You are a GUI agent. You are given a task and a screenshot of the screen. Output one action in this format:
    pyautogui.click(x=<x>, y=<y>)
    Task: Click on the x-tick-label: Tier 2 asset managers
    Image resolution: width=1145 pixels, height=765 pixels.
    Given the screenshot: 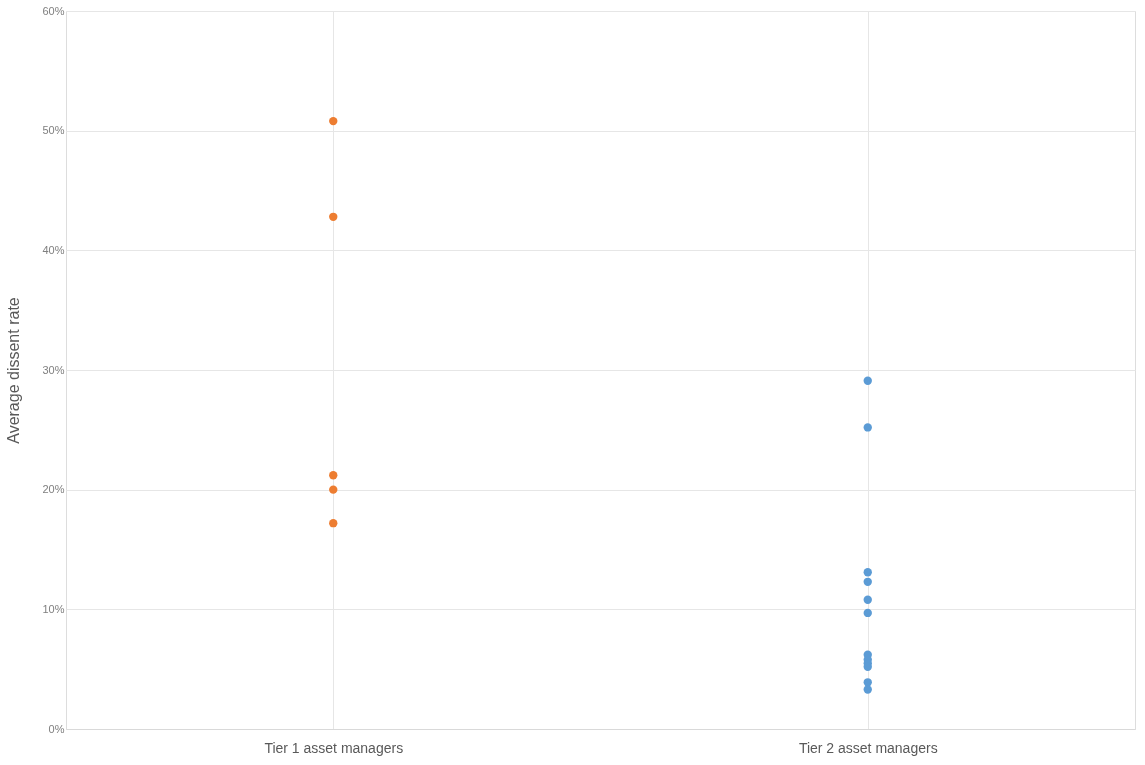 What is the action you would take?
    pyautogui.click(x=868, y=747)
    